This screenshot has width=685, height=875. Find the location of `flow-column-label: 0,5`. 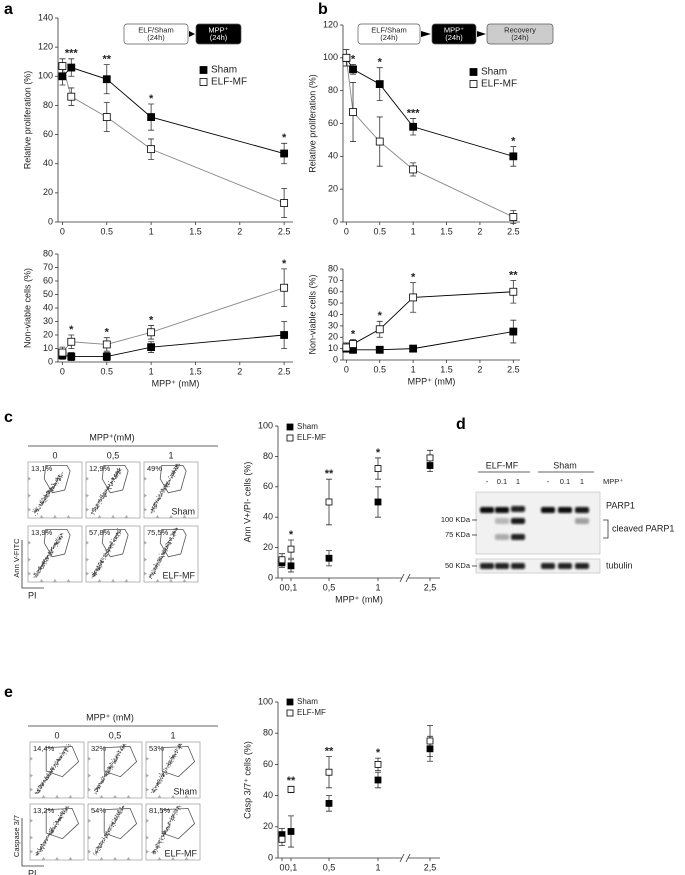

flow-column-label: 0,5 is located at coordinates (115, 735).